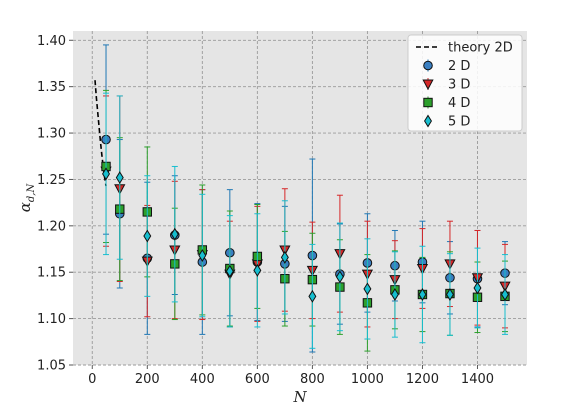  What do you see at coordinates (428, 85) in the screenshot?
I see `legend-marker-3d` at bounding box center [428, 85].